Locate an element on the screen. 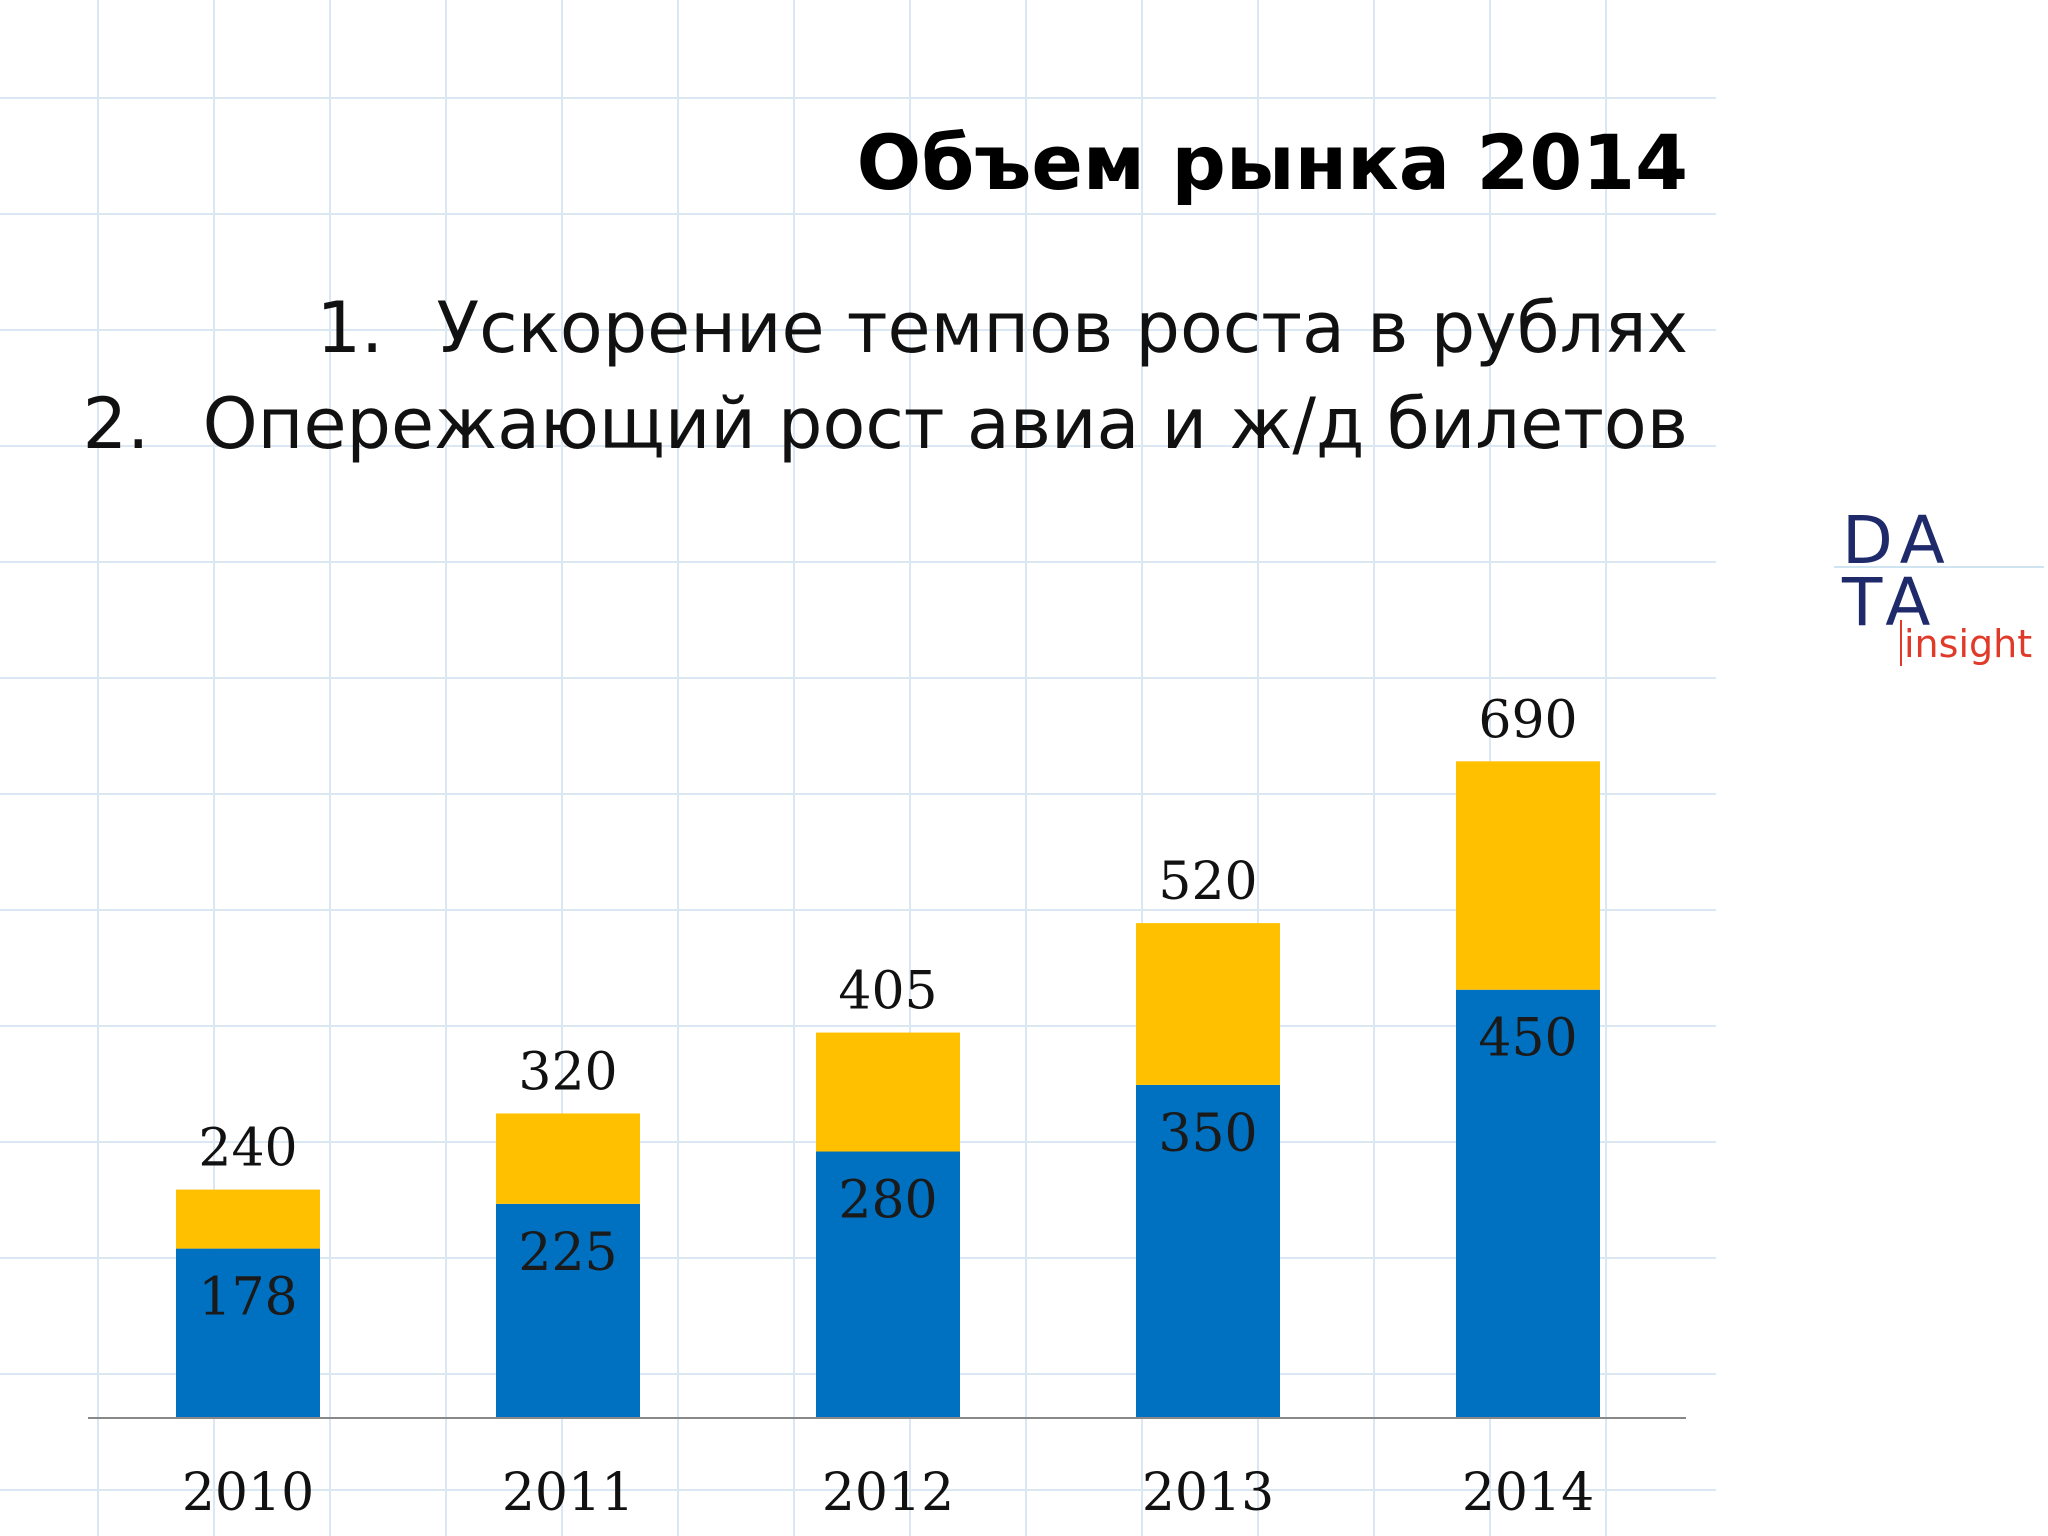  logo-line-2: TA is located at coordinates (1890, 602).